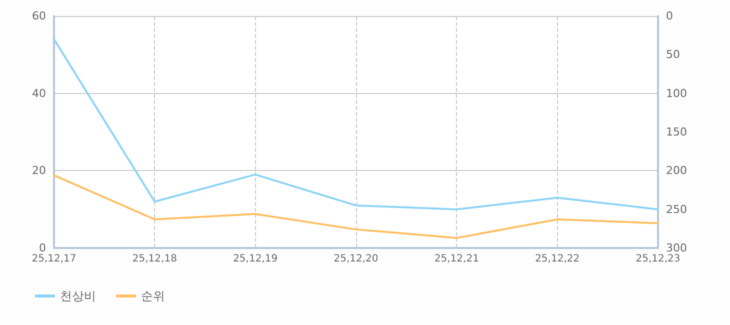 The height and width of the screenshot is (325, 730). What do you see at coordinates (557, 259) in the screenshot?
I see `x-tick-label: 25,12,22` at bounding box center [557, 259].